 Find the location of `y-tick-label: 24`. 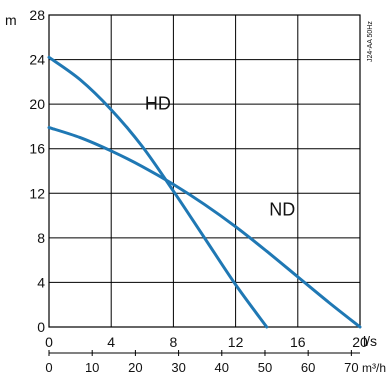

y-tick-label: 24 is located at coordinates (37, 60).